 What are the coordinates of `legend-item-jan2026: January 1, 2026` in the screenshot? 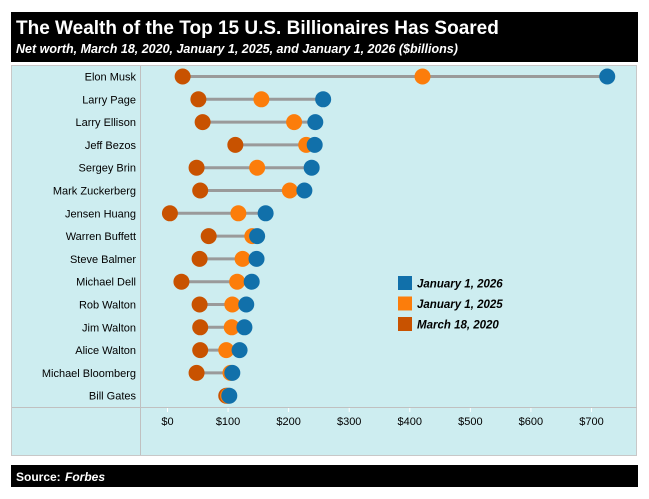 It's located at (450, 283).